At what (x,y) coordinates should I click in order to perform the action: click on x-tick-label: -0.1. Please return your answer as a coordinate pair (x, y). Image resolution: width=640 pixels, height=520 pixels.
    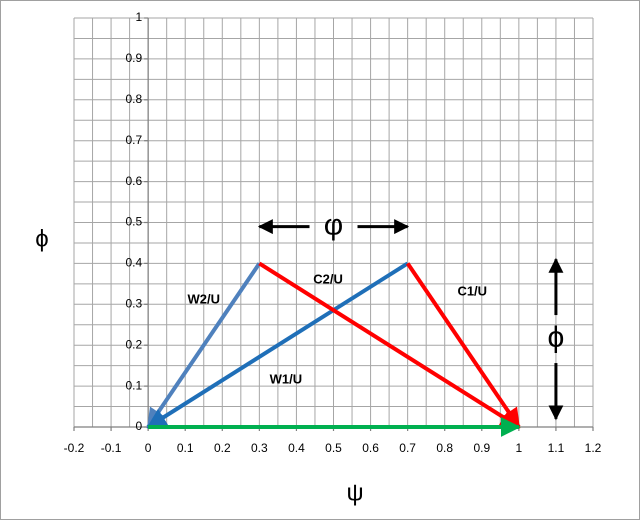
    Looking at the image, I should click on (111, 448).